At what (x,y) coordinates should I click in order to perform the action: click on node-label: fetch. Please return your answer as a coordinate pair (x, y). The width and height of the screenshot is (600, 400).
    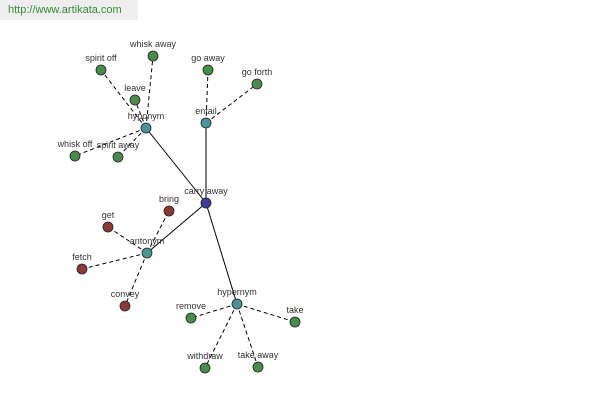
    Looking at the image, I should click on (82, 257).